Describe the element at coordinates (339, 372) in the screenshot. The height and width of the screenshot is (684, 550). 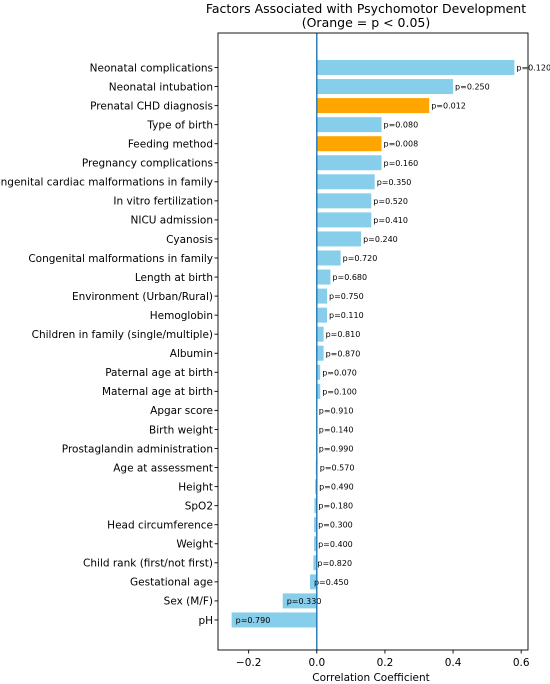
I see `p-value-label: p=0.070` at that location.